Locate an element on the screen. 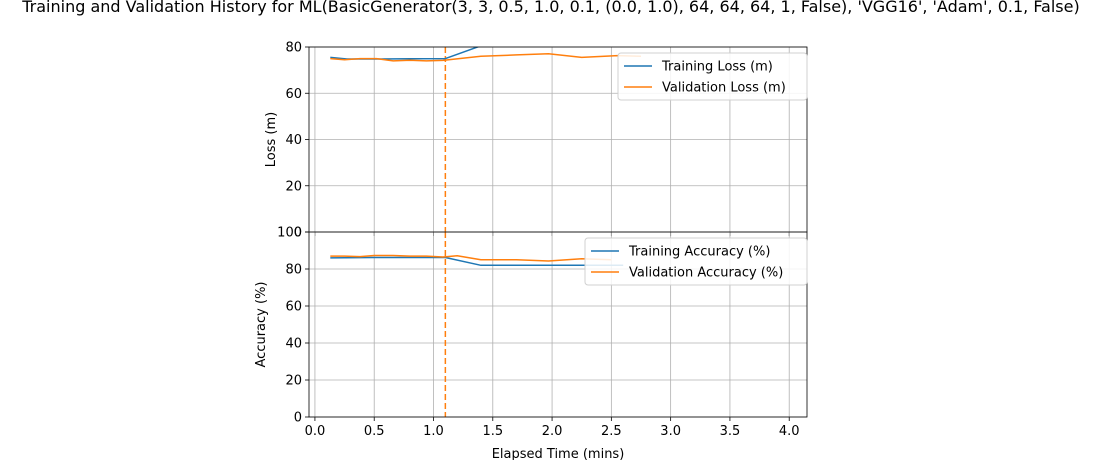 This screenshot has width=1102, height=460. accuracy-series-group is located at coordinates (477, 260).